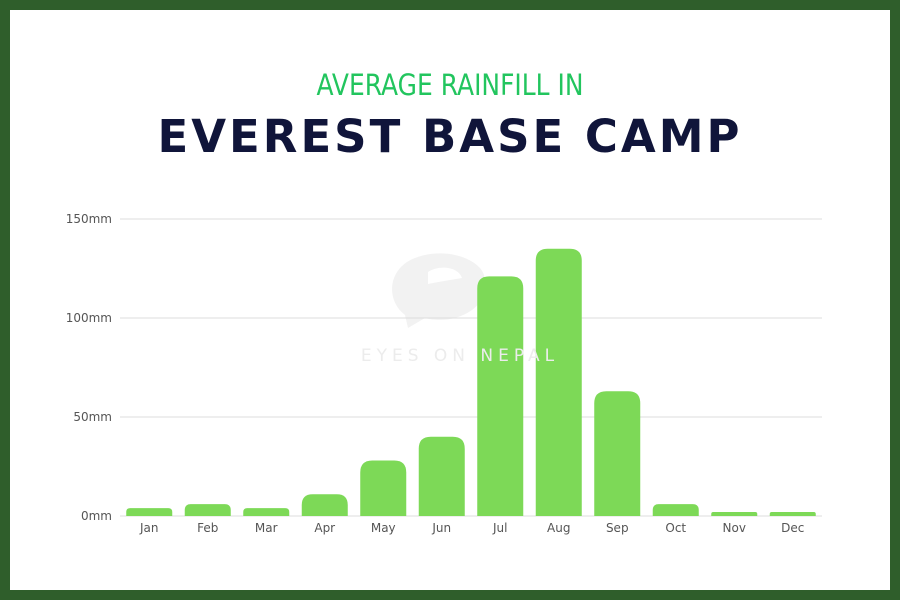 This screenshot has height=600, width=900. What do you see at coordinates (499, 528) in the screenshot?
I see `x-tick-label: Jul` at bounding box center [499, 528].